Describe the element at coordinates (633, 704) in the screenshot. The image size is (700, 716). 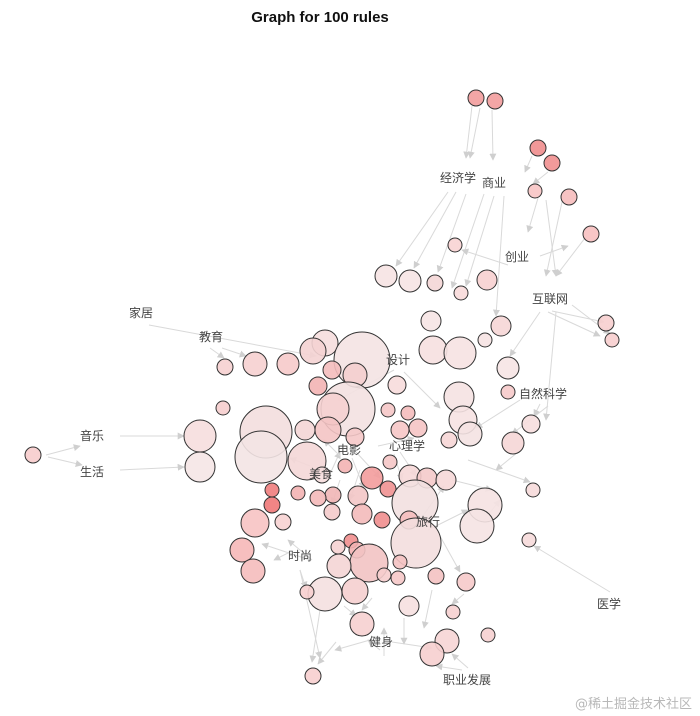
I see `watermark: @稀土掘金技术社区` at that location.